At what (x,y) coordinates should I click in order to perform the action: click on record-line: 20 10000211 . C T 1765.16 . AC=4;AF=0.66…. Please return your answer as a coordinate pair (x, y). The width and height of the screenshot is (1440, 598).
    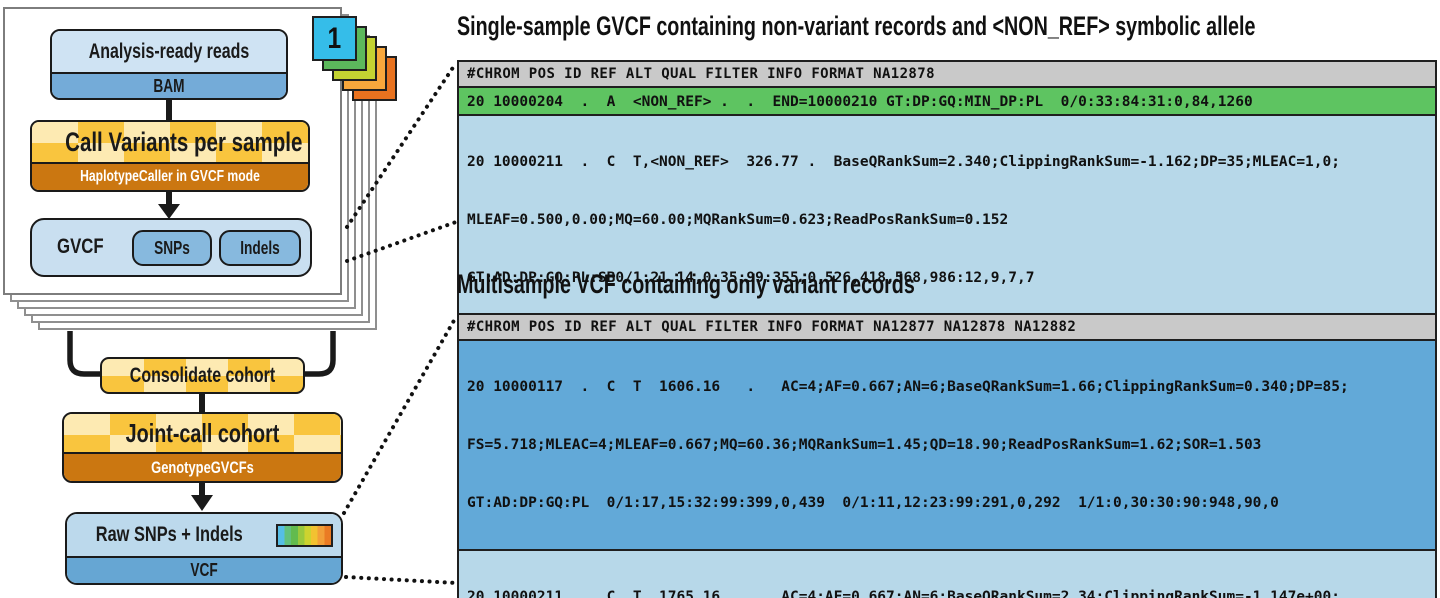
    Looking at the image, I should click on (903, 593).